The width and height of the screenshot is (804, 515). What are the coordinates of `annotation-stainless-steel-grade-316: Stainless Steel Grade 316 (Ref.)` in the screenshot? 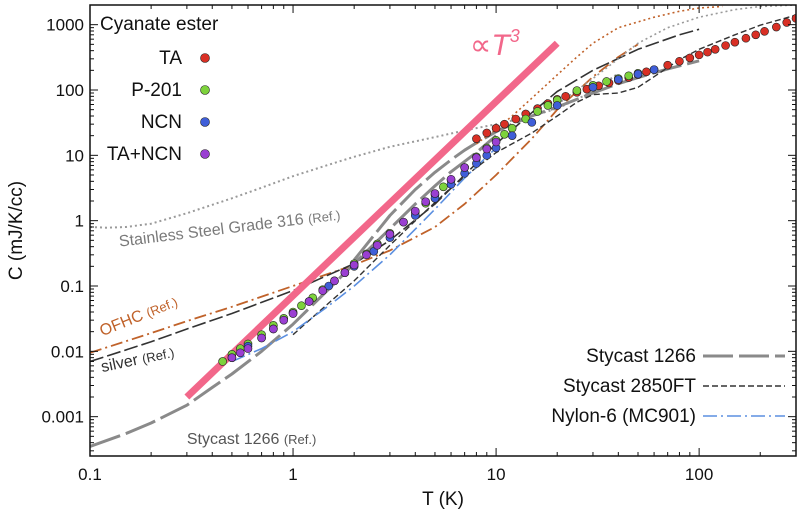 It's located at (229, 229).